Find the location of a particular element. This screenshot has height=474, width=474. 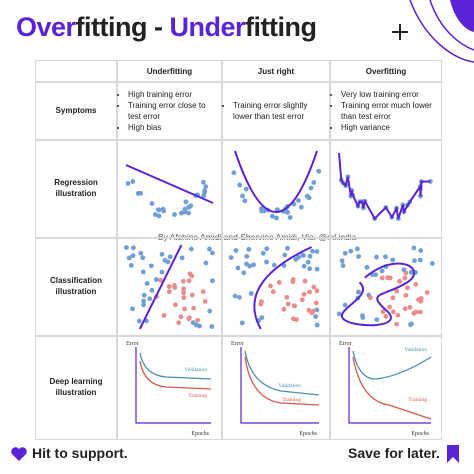

plot-label: Error is located at coordinates (237, 344).